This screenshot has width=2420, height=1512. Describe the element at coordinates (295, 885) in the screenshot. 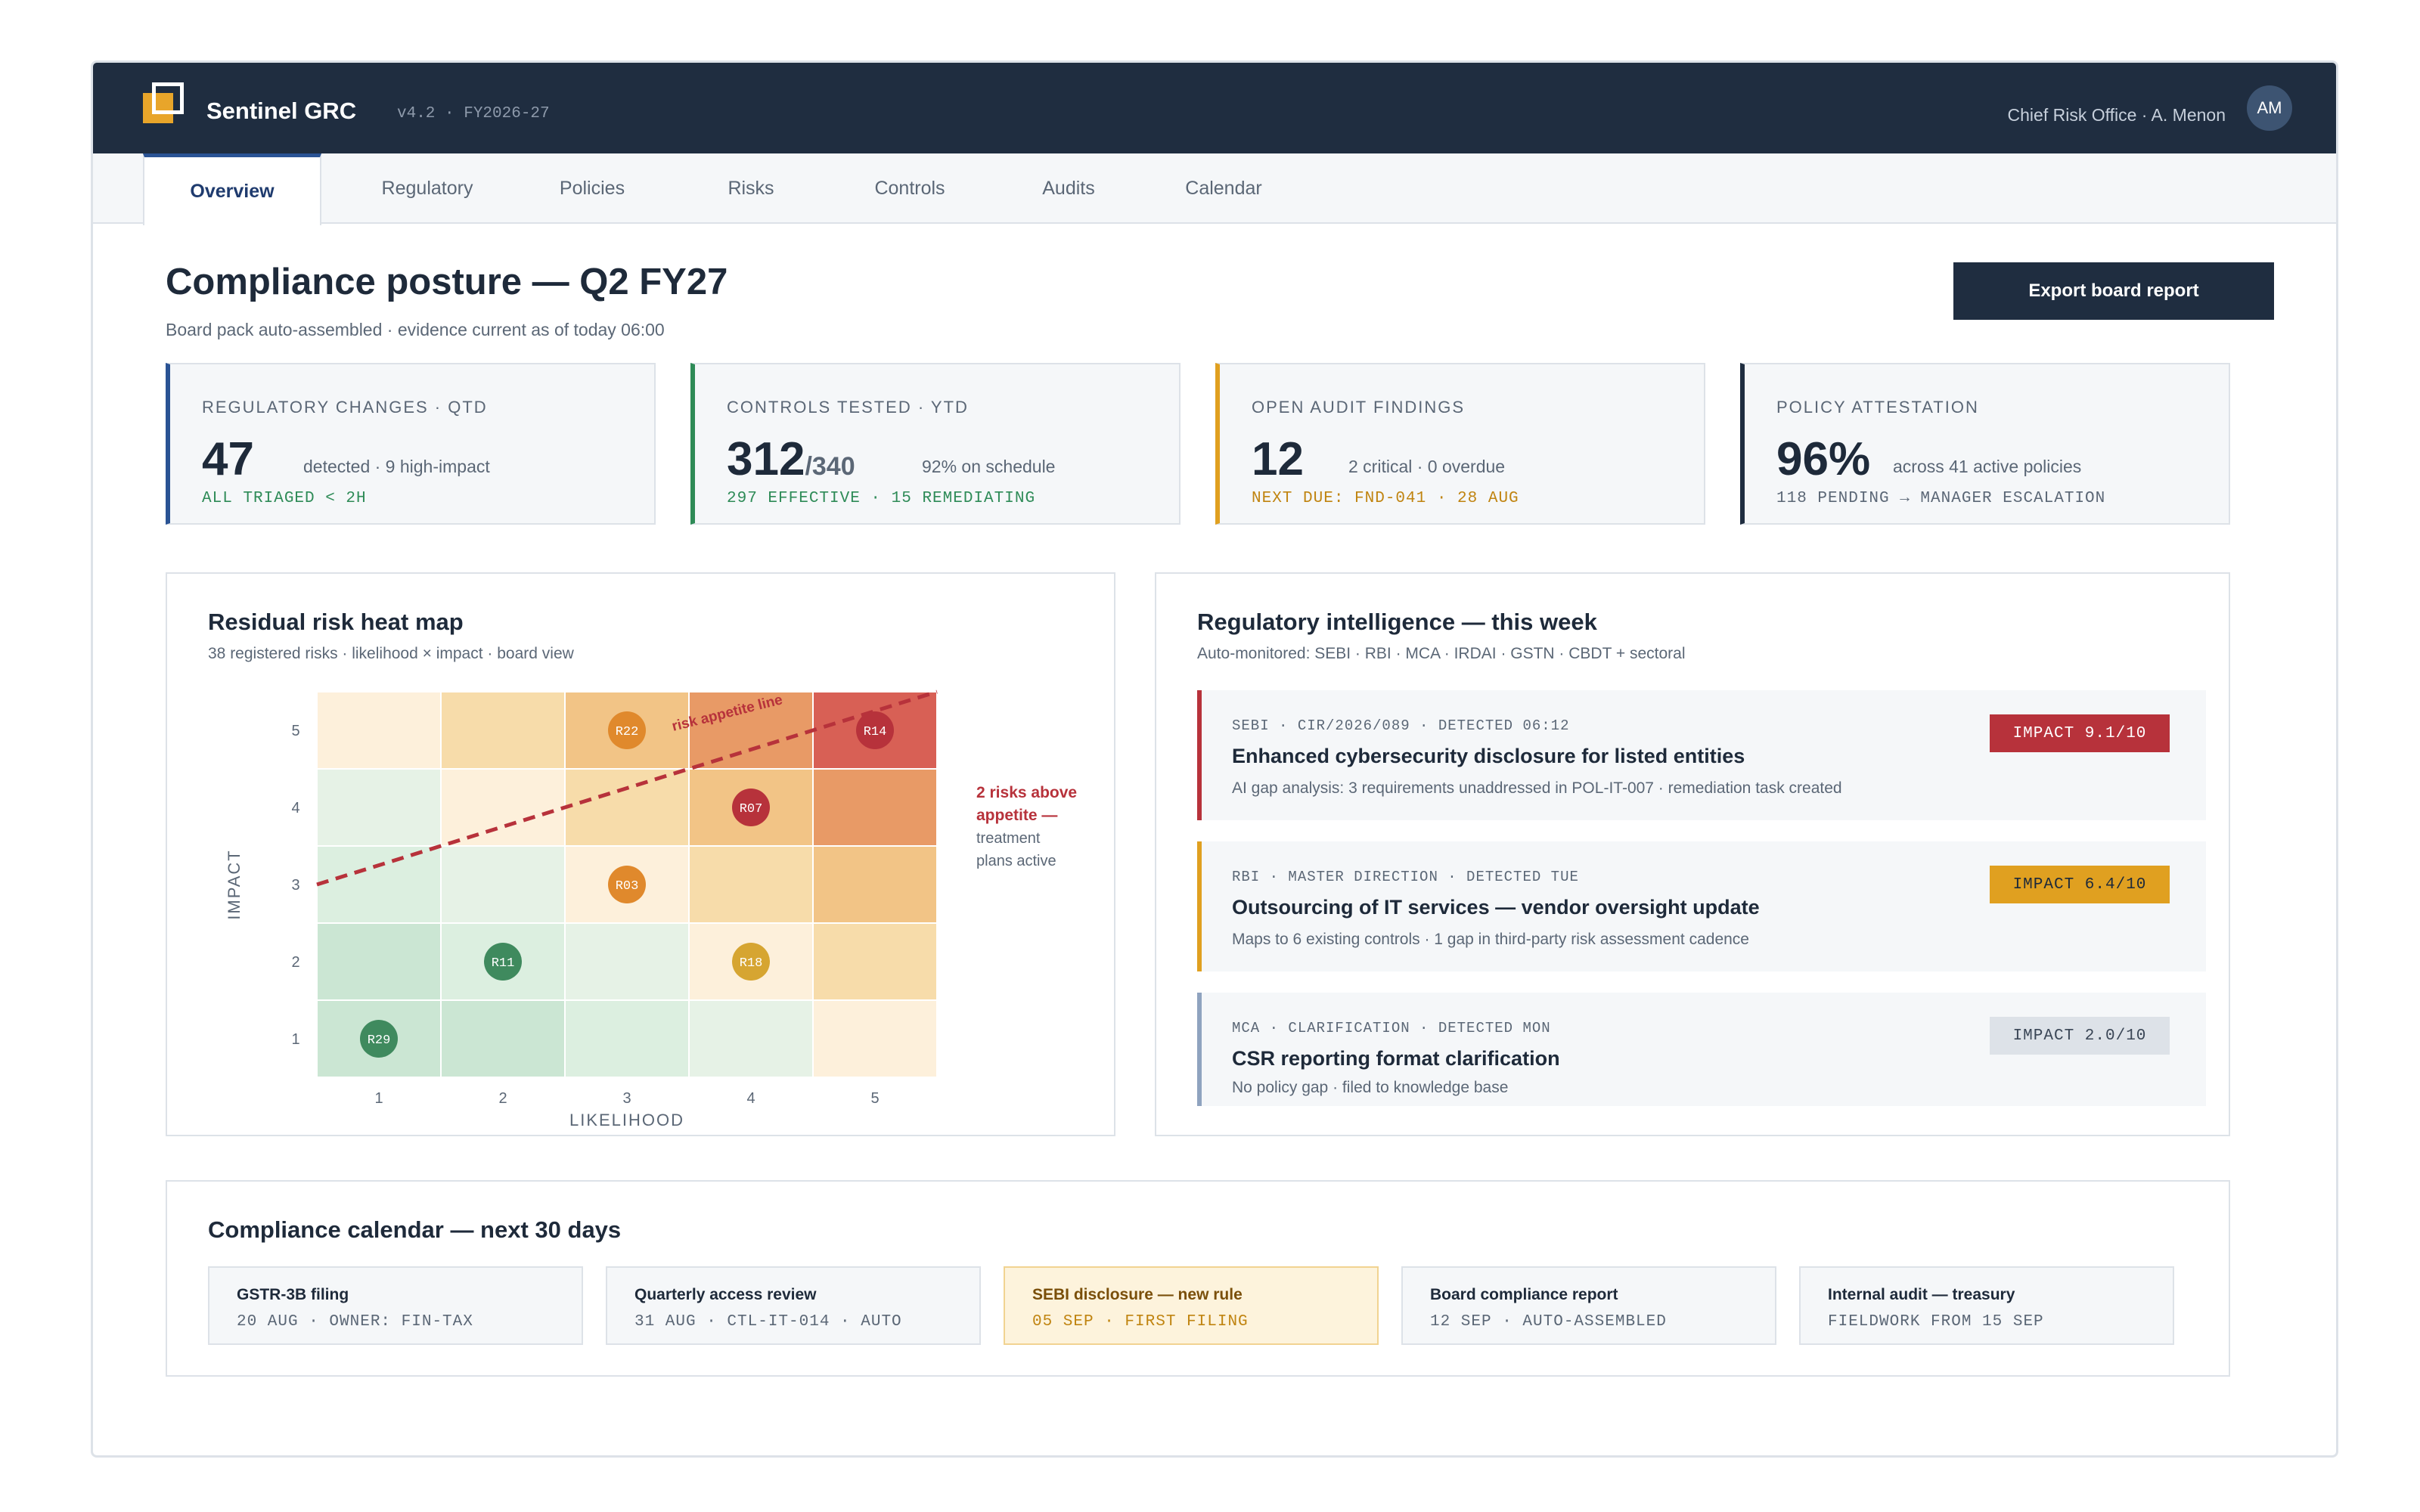

I see `y-tick-label: 3` at that location.